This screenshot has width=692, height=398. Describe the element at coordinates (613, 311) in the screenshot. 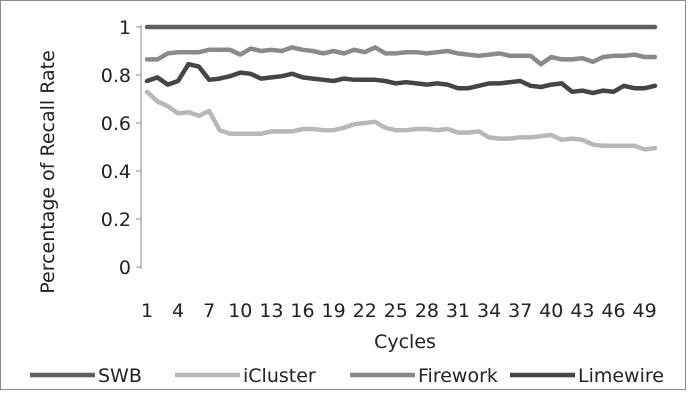

I see `x-tick-label: 46` at that location.